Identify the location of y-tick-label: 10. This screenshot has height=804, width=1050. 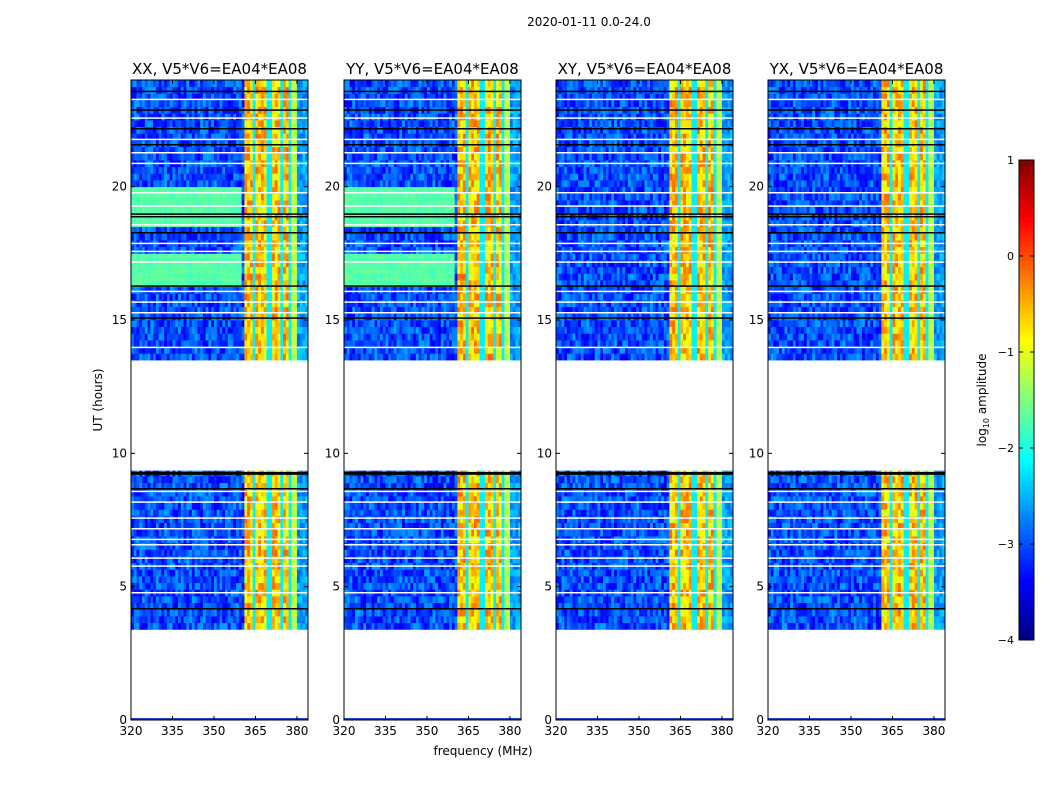
(119, 453).